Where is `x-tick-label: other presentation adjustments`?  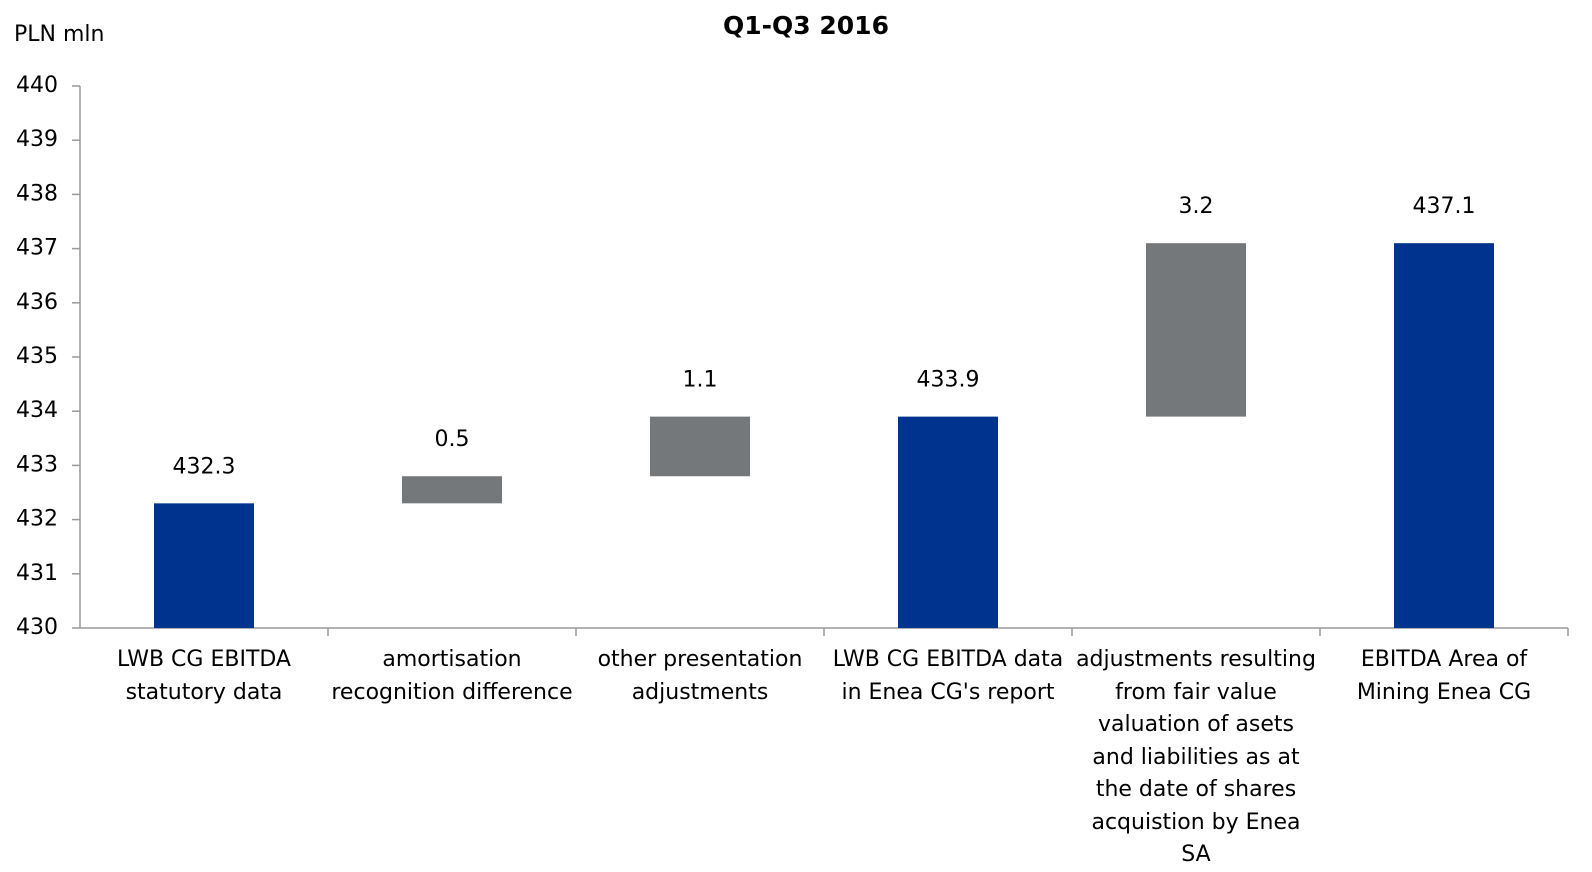
x-tick-label: other presentation adjustments is located at coordinates (700, 676).